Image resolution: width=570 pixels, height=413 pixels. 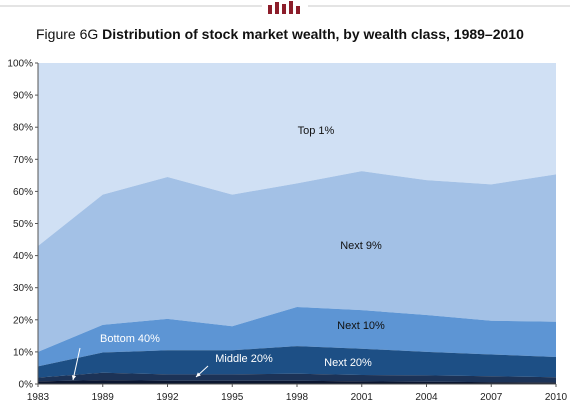 I want to click on x-tick-label: 1998, so click(x=297, y=397).